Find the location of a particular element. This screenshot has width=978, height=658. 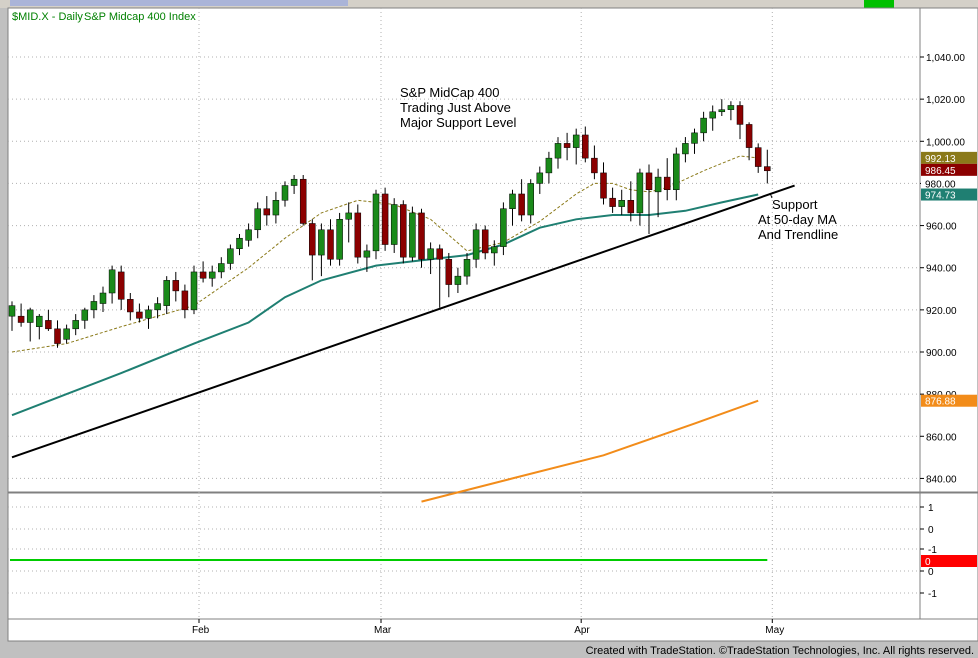

indicator-axis-ticks: 1 0 -1 0 -1 is located at coordinates (928, 551).